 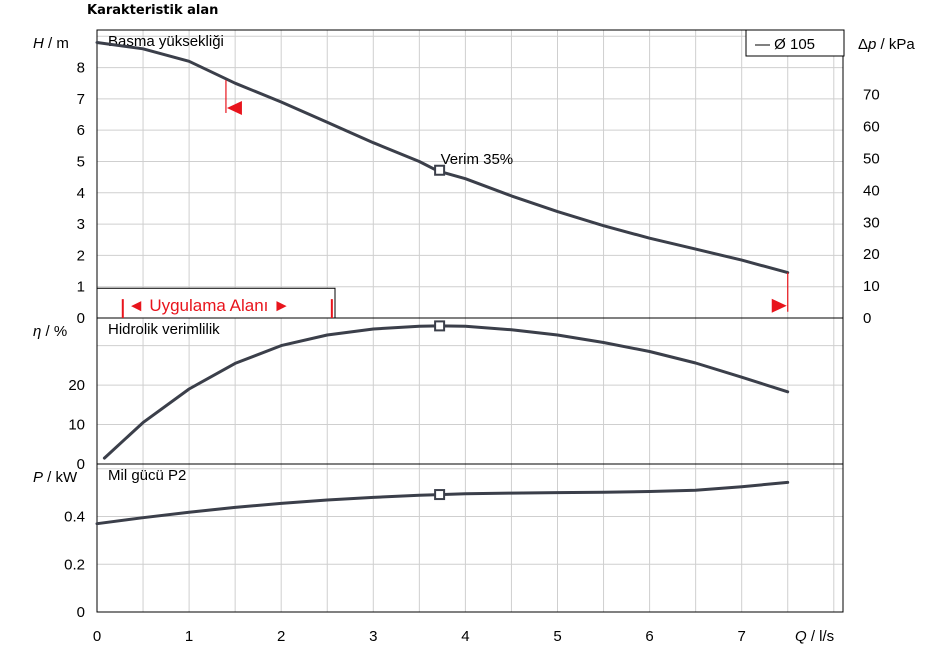 I want to click on y2-tick-label: 40, so click(x=871, y=190).